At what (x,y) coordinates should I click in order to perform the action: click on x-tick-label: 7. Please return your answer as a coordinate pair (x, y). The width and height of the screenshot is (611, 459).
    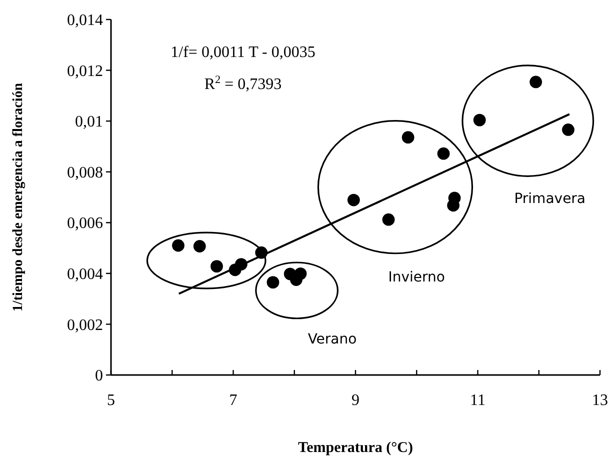
    Looking at the image, I should click on (233, 400).